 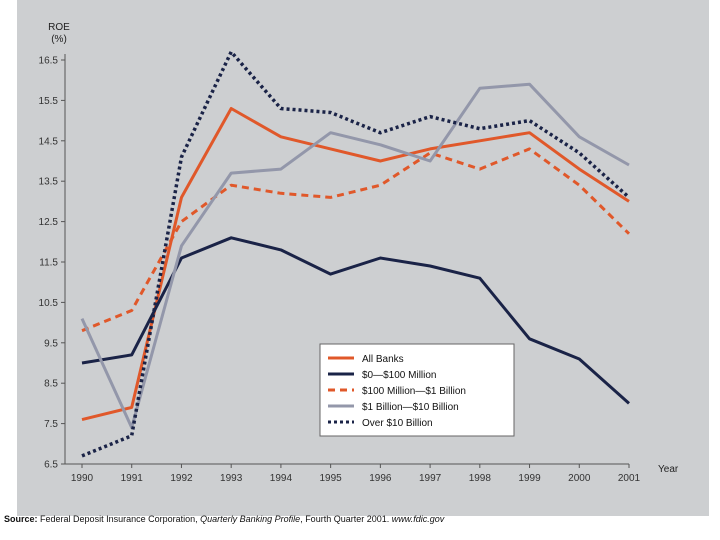 What do you see at coordinates (418, 519) in the screenshot?
I see `source-url: www.fdic.gov` at bounding box center [418, 519].